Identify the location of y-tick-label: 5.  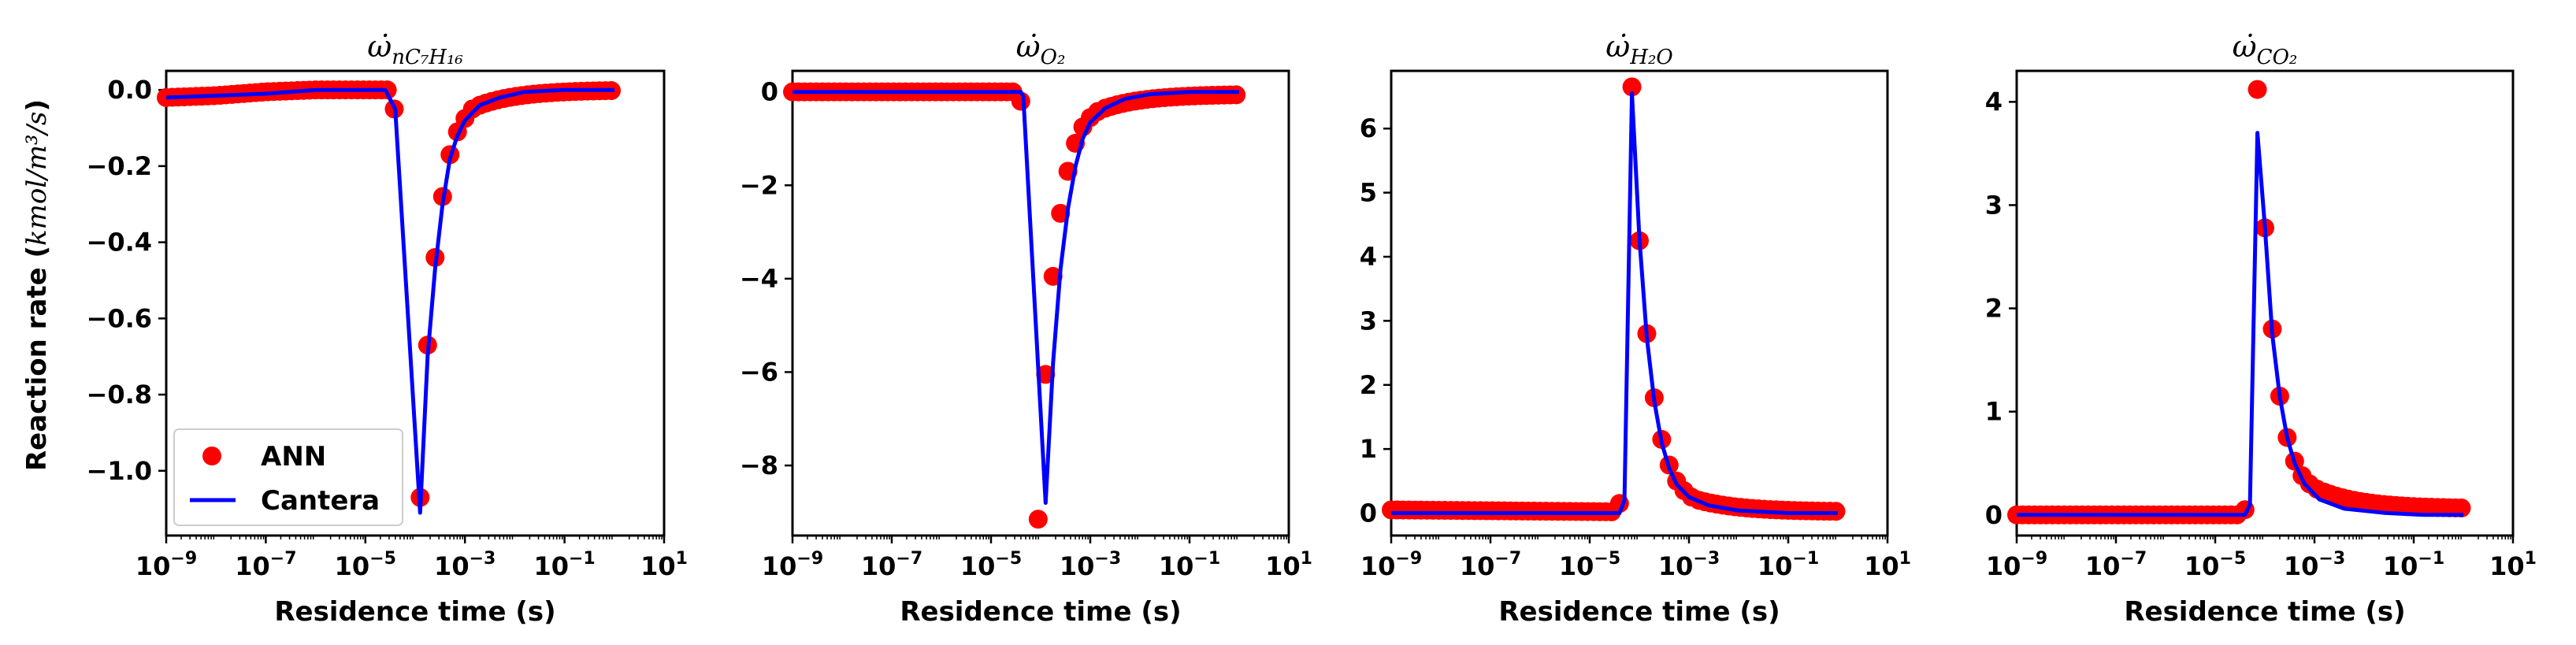
(1368, 193).